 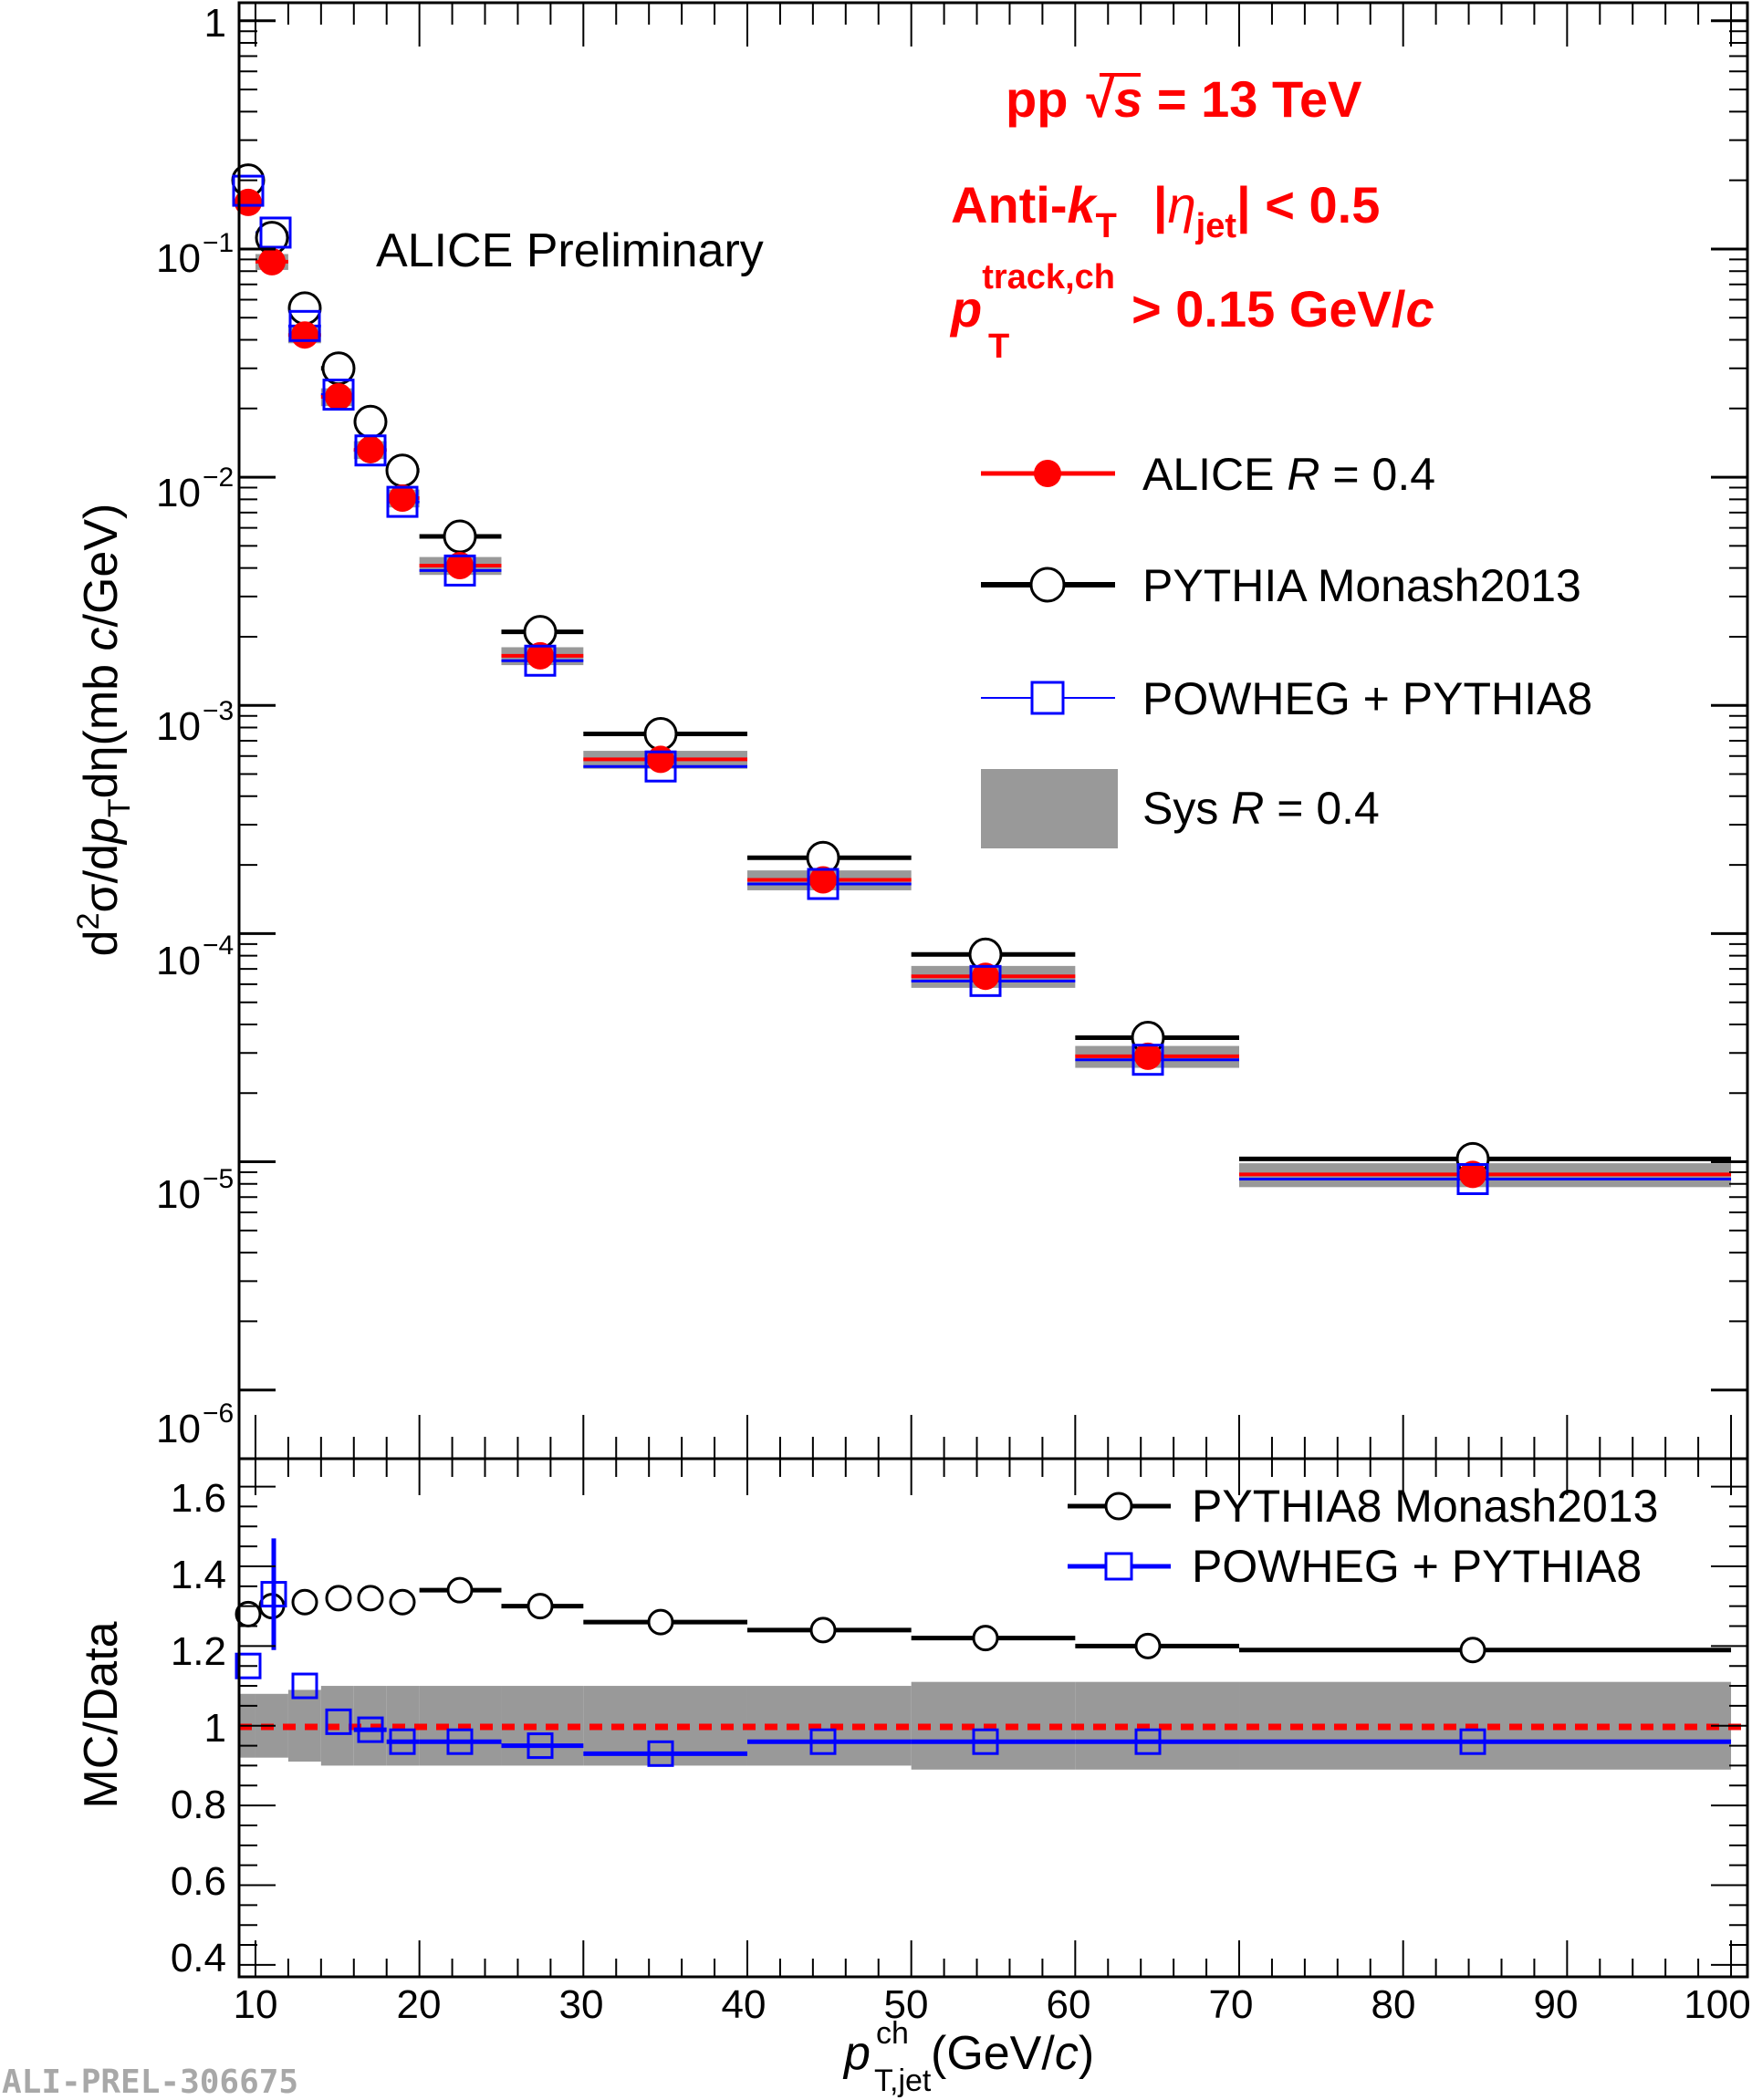 What do you see at coordinates (744, 2005) in the screenshot?
I see `xtick-40: 40` at bounding box center [744, 2005].